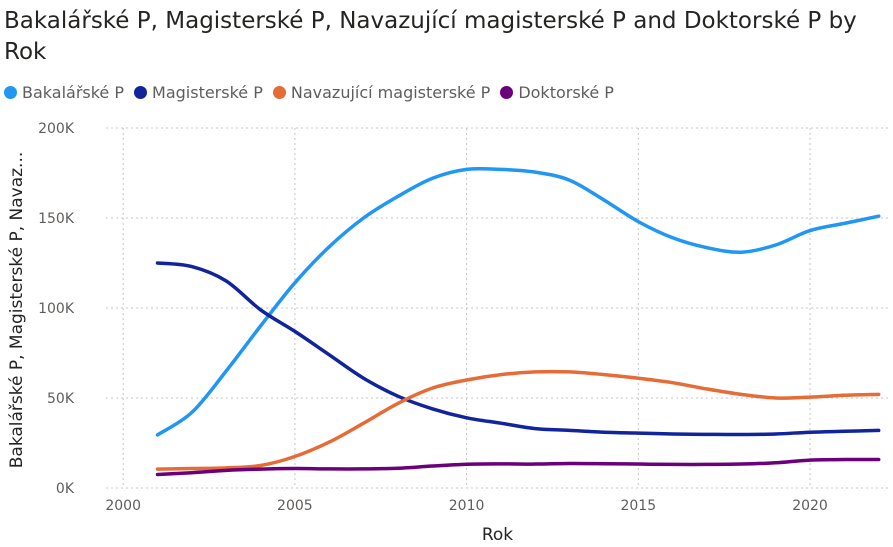 Image resolution: width=893 pixels, height=547 pixels. Describe the element at coordinates (61, 399) in the screenshot. I see `y-tick-label: 50K` at that location.